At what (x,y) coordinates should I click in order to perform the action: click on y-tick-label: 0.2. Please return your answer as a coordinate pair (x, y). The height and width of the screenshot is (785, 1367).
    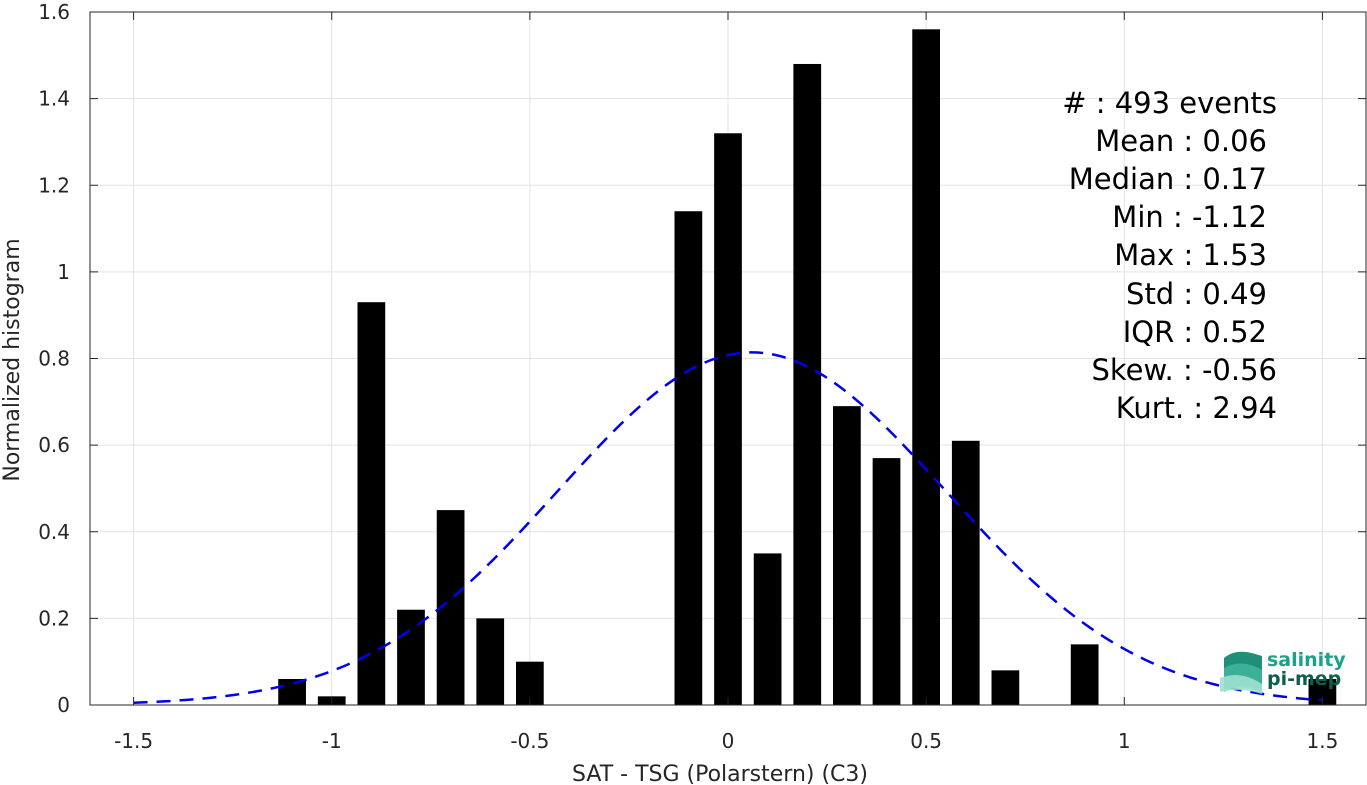
    Looking at the image, I should click on (54, 618).